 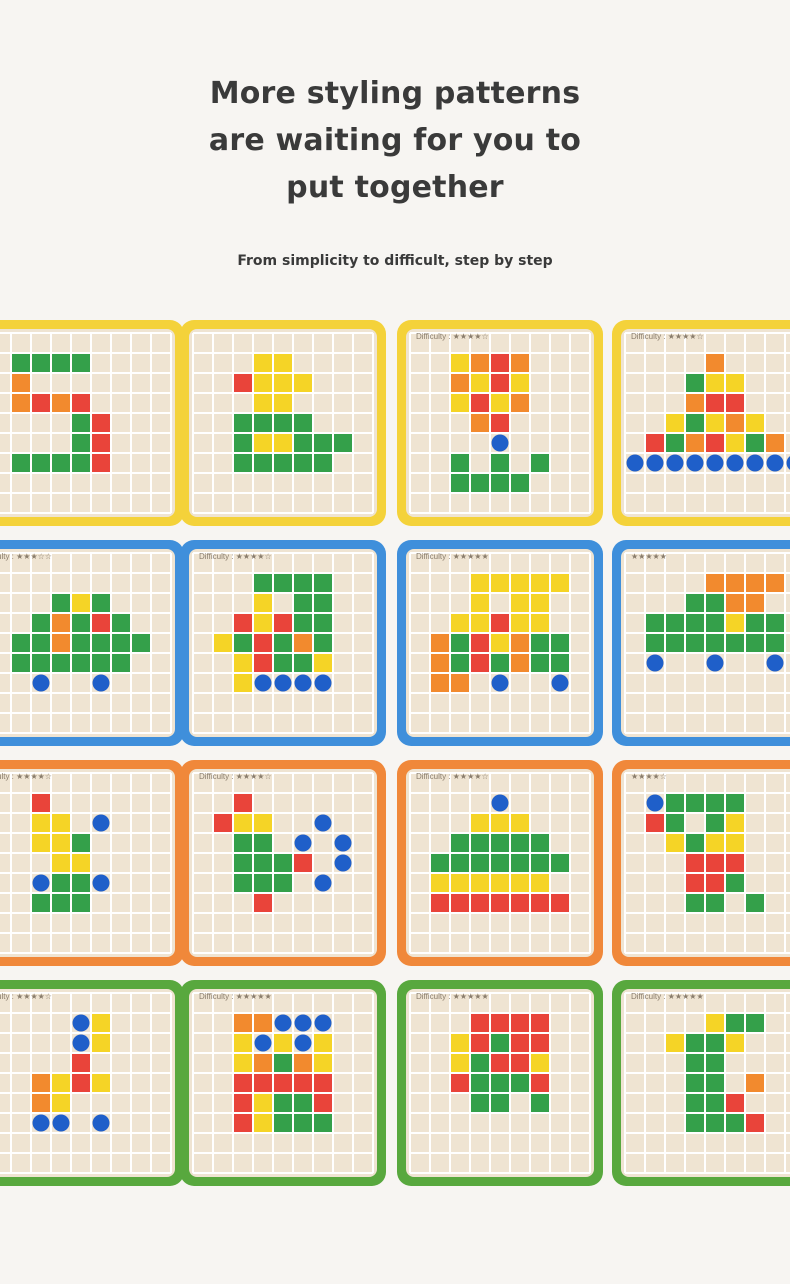 I want to click on card-ostrich: ulty : ★★★★☆, so click(x=92, y=1083).